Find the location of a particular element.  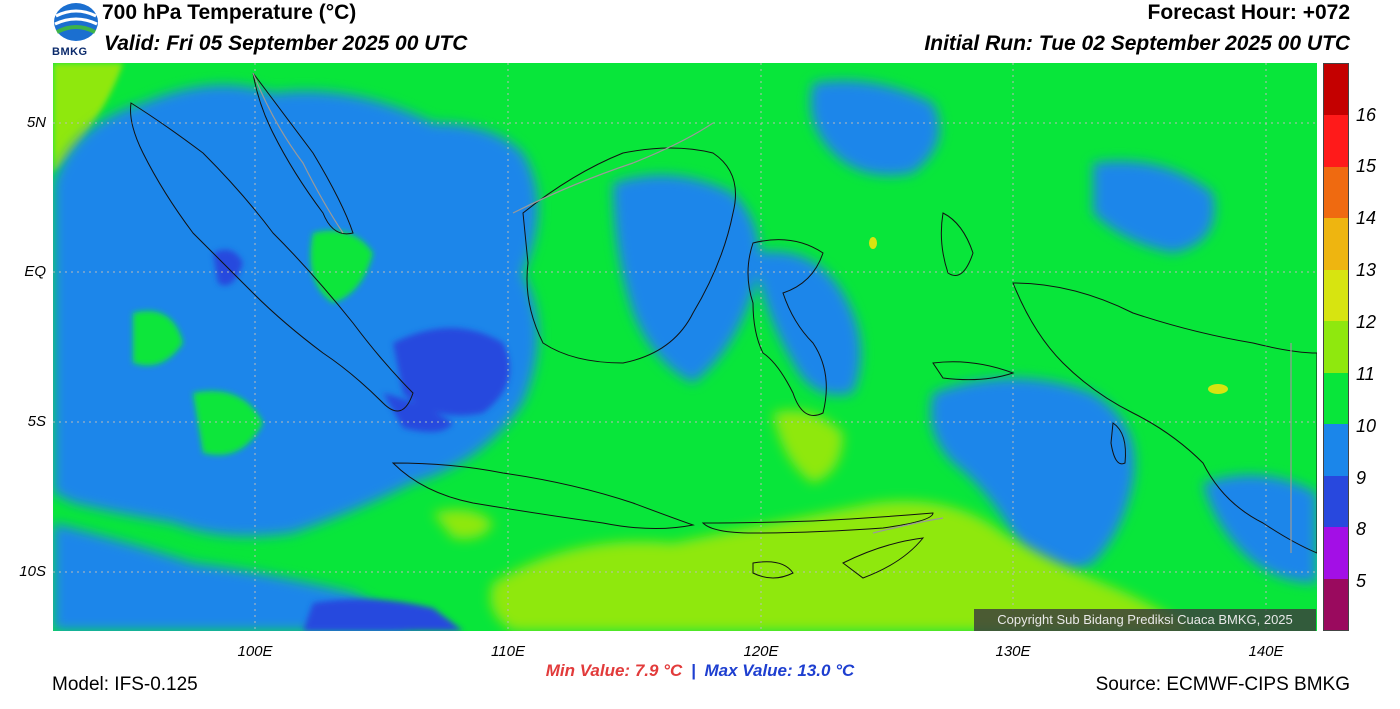

lat-label-5n: 5N is located at coordinates (36, 122).